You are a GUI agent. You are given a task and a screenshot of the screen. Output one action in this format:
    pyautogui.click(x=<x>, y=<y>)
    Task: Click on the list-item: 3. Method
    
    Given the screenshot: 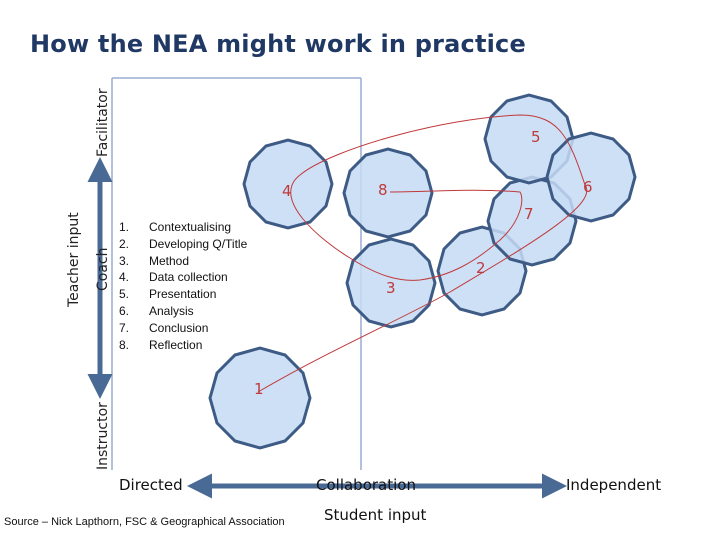 What is the action you would take?
    pyautogui.click(x=154, y=260)
    